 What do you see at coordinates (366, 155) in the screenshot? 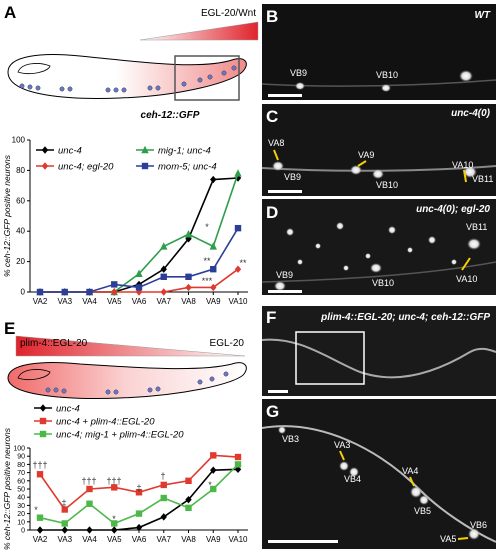
I see `cell-label: VA9` at bounding box center [366, 155].